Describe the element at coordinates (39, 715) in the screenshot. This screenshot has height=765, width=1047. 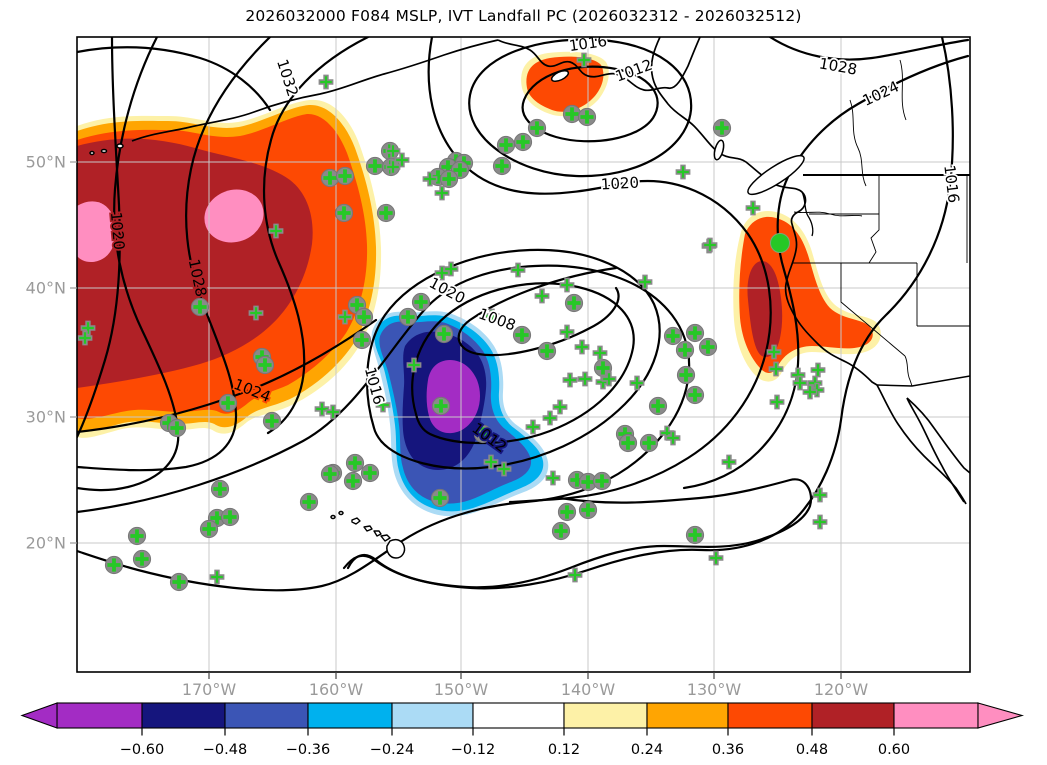
I see `colorbar-left-arrow` at that location.